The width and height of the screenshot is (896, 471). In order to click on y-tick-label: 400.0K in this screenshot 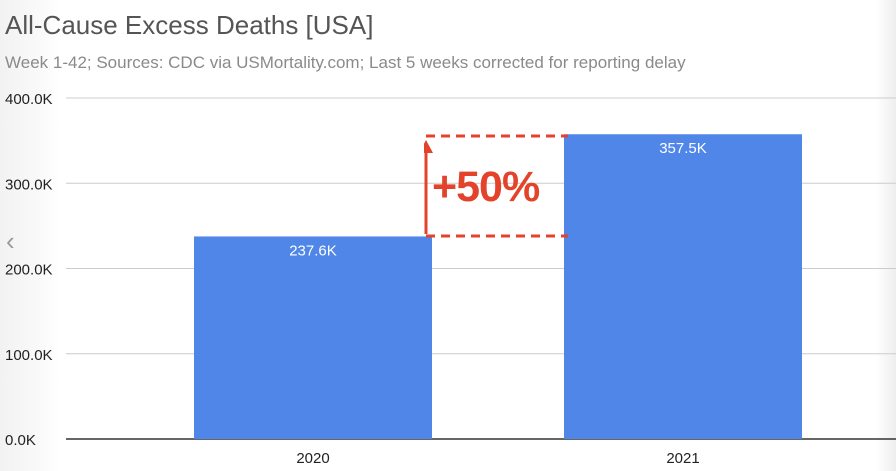, I will do `click(29, 99)`.